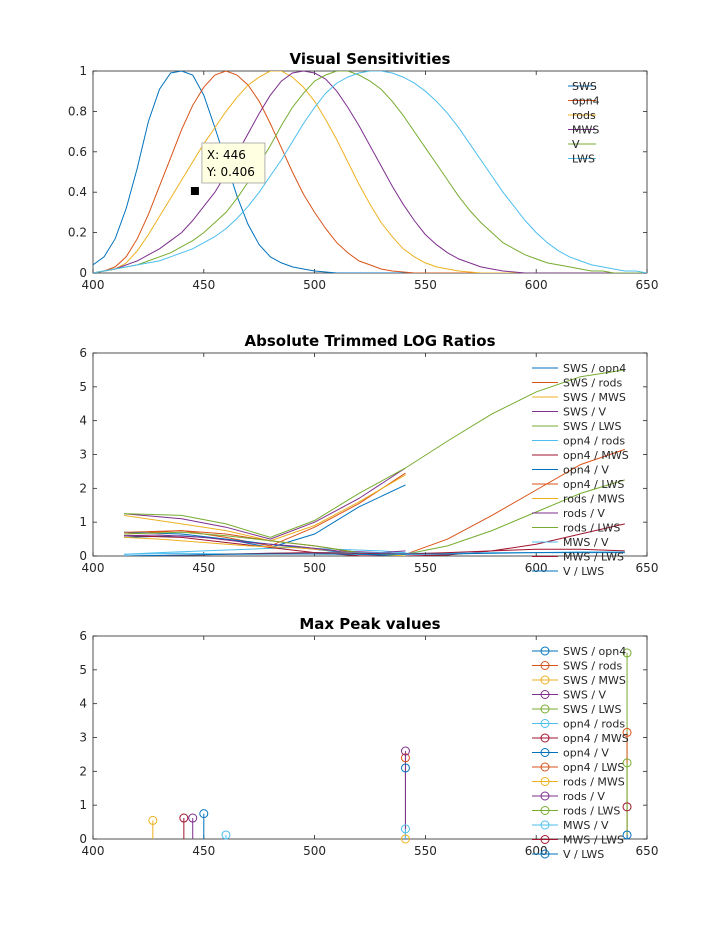 Image resolution: width=716 pixels, height=943 pixels. What do you see at coordinates (425, 851) in the screenshot?
I see `x-tick-label: 550` at bounding box center [425, 851].